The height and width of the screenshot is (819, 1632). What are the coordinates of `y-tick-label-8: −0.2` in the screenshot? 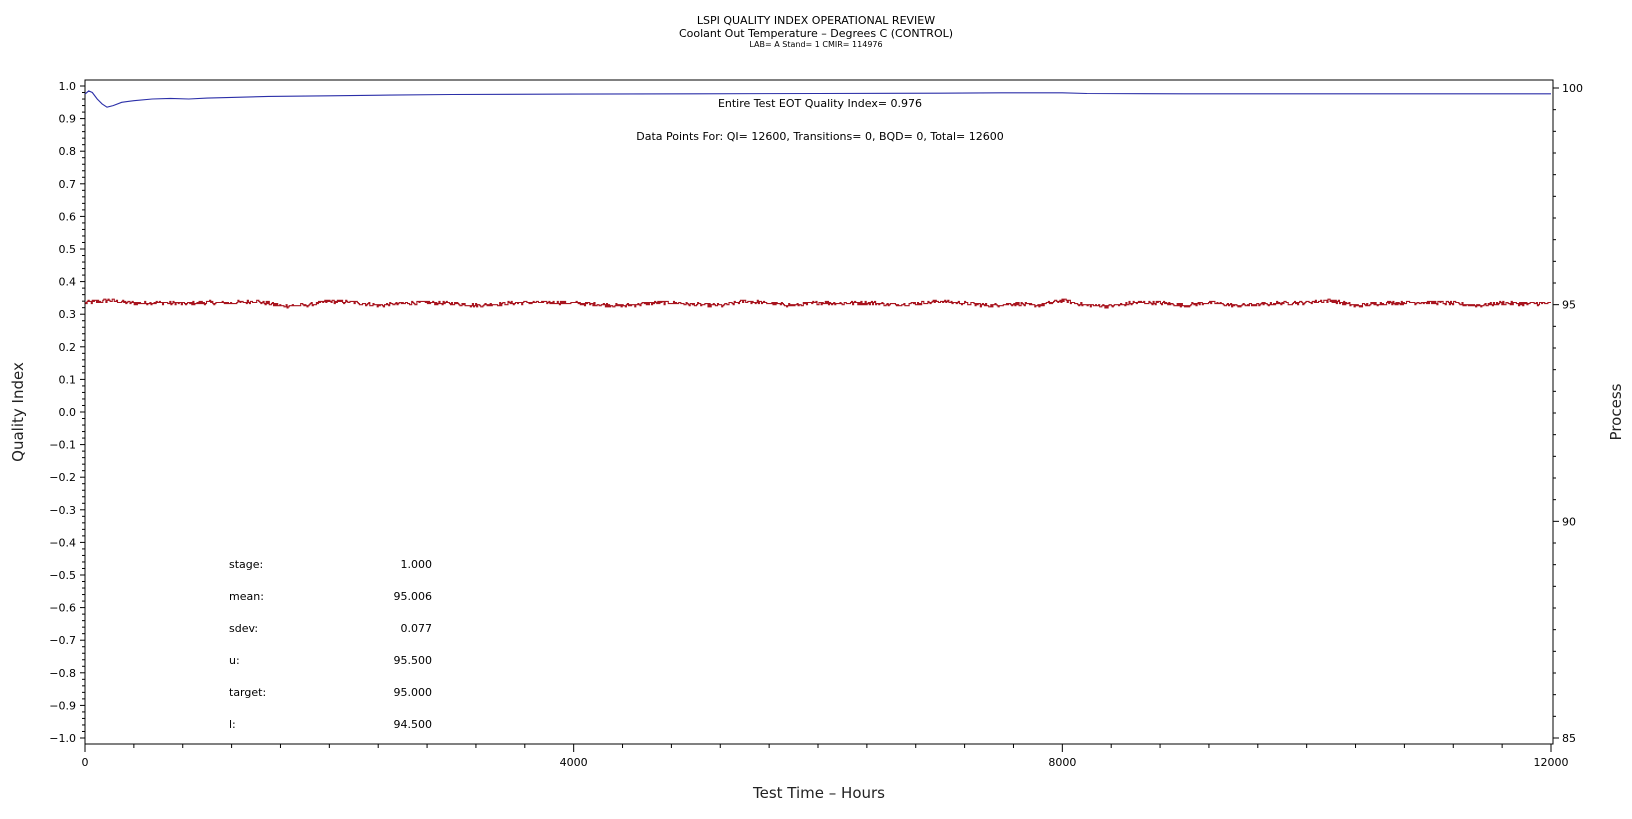 It's located at (62, 477).